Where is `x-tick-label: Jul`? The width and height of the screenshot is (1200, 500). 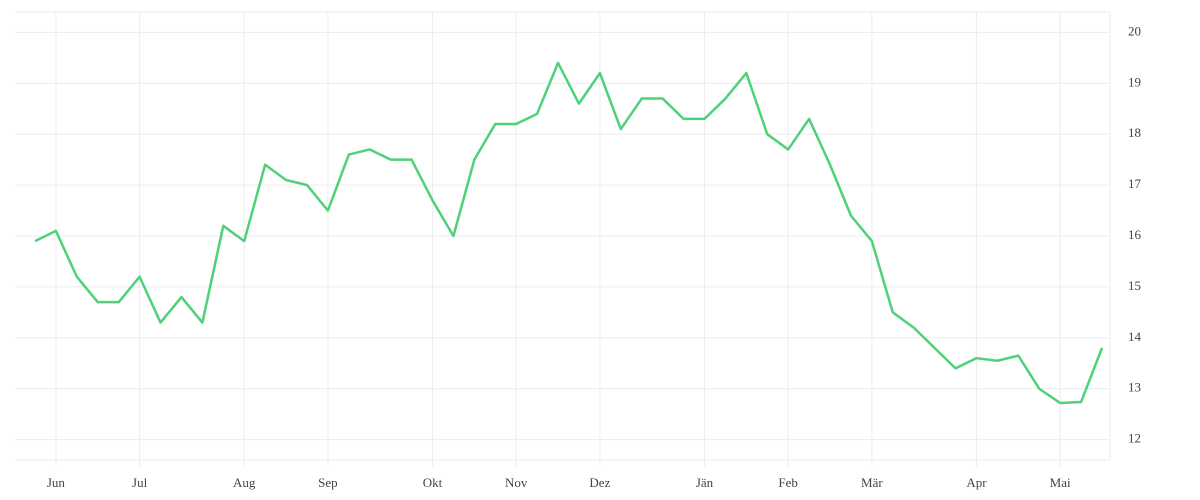 x-tick-label: Jul is located at coordinates (140, 482).